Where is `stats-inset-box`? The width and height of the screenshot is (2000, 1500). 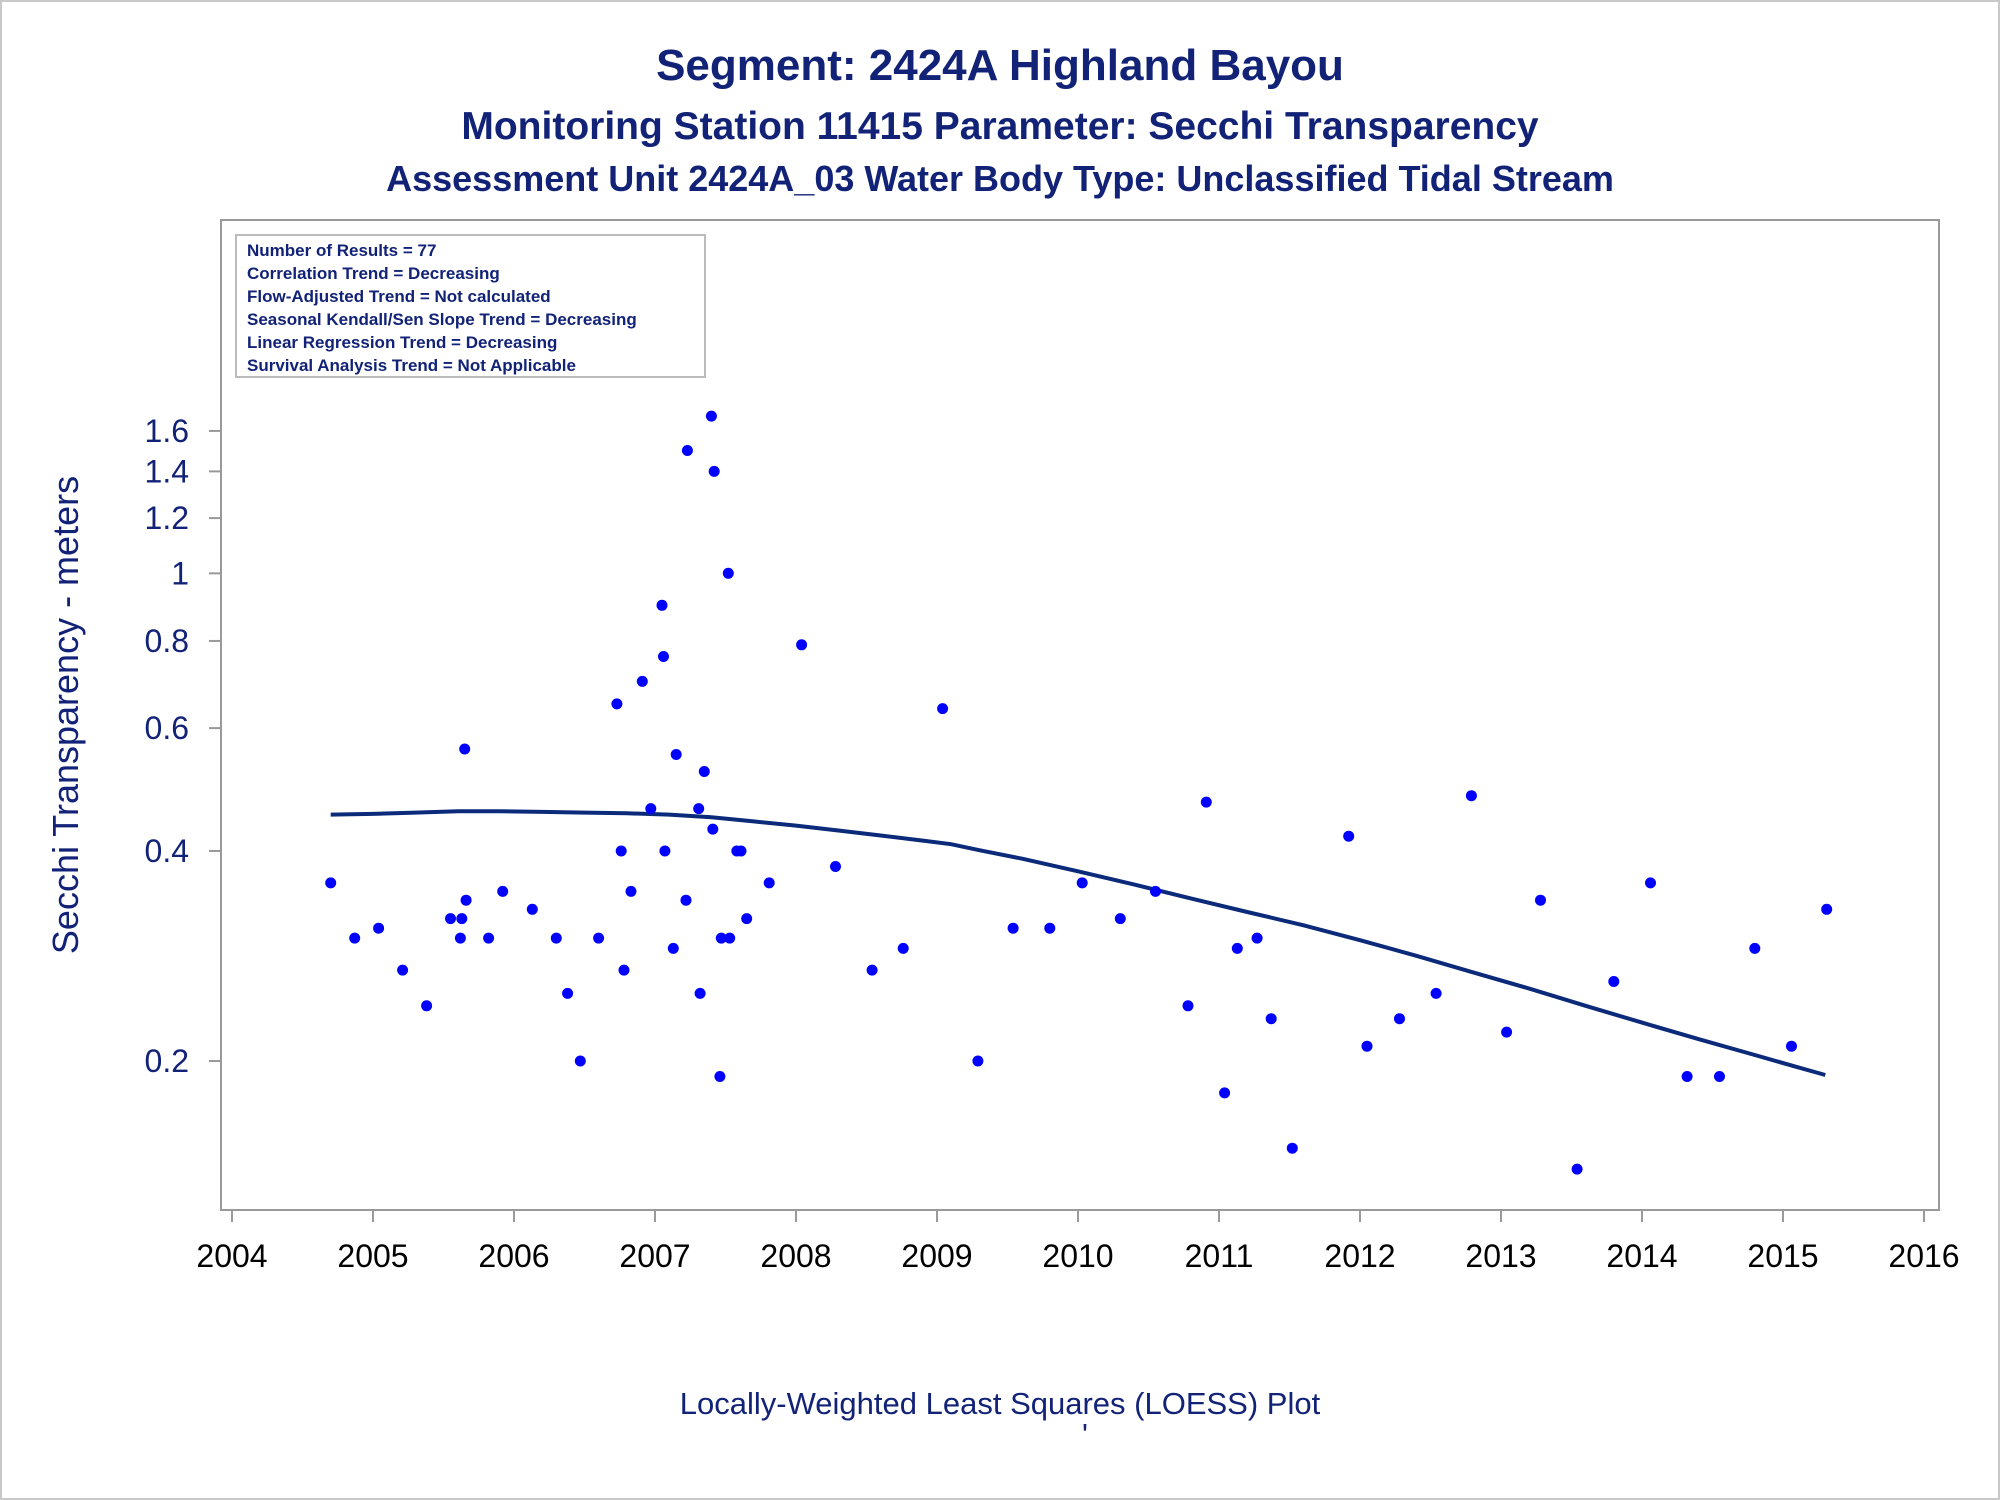
stats-inset-box is located at coordinates (470, 306).